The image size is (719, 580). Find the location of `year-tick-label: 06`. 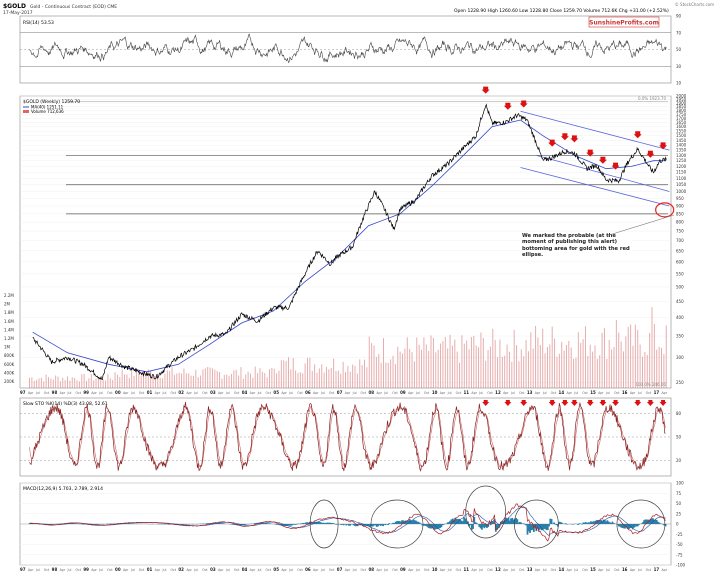

year-tick-label: 06 is located at coordinates (308, 569).